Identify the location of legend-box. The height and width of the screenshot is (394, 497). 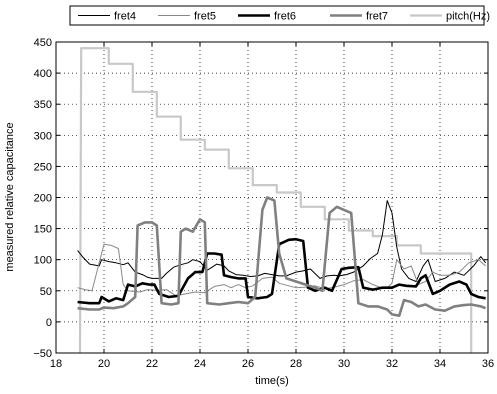
(277, 15).